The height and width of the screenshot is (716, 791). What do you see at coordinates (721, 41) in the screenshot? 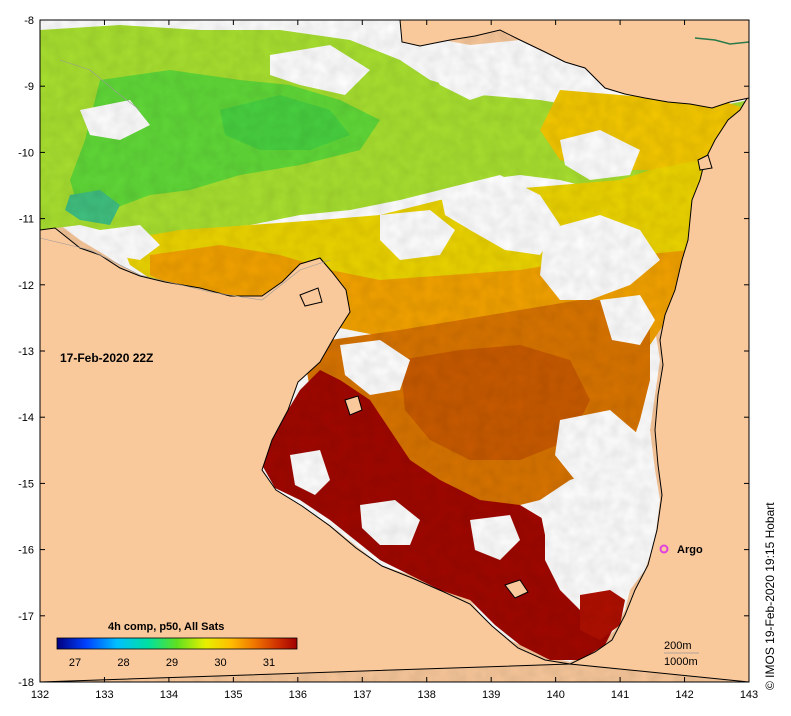
I see `river-fly` at bounding box center [721, 41].